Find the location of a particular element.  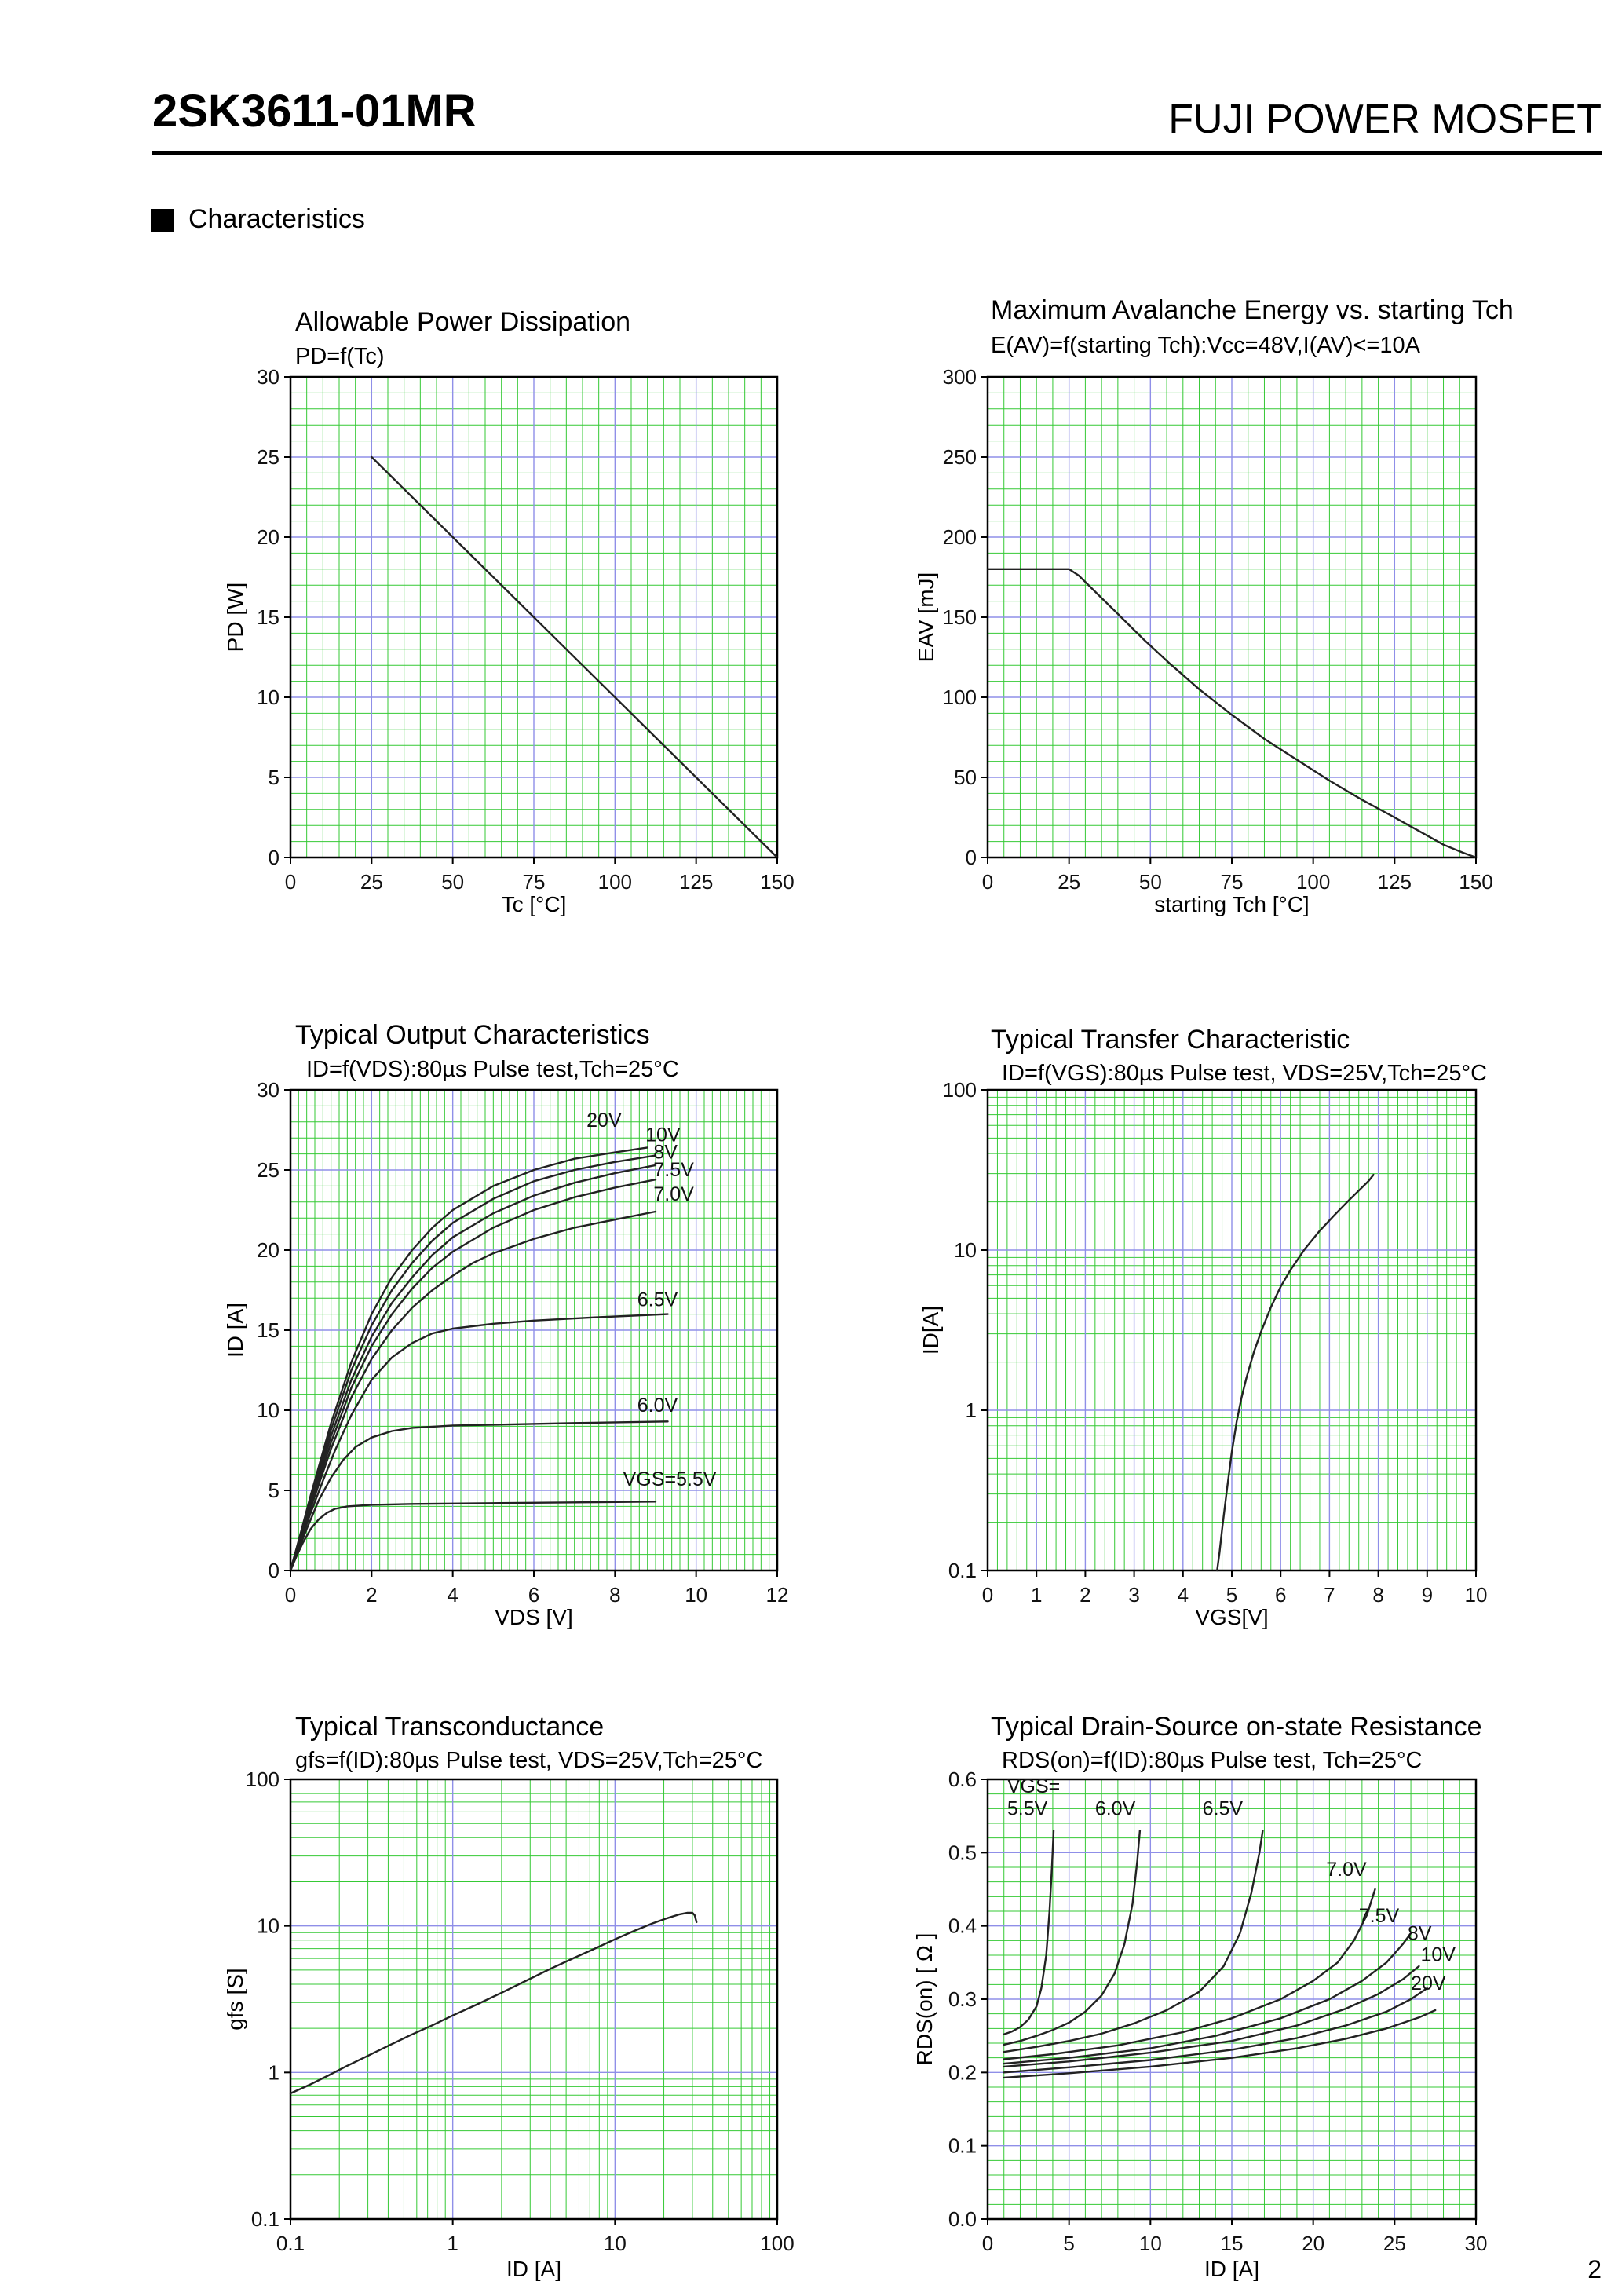

svg-text: 12 is located at coordinates (777, 1595).